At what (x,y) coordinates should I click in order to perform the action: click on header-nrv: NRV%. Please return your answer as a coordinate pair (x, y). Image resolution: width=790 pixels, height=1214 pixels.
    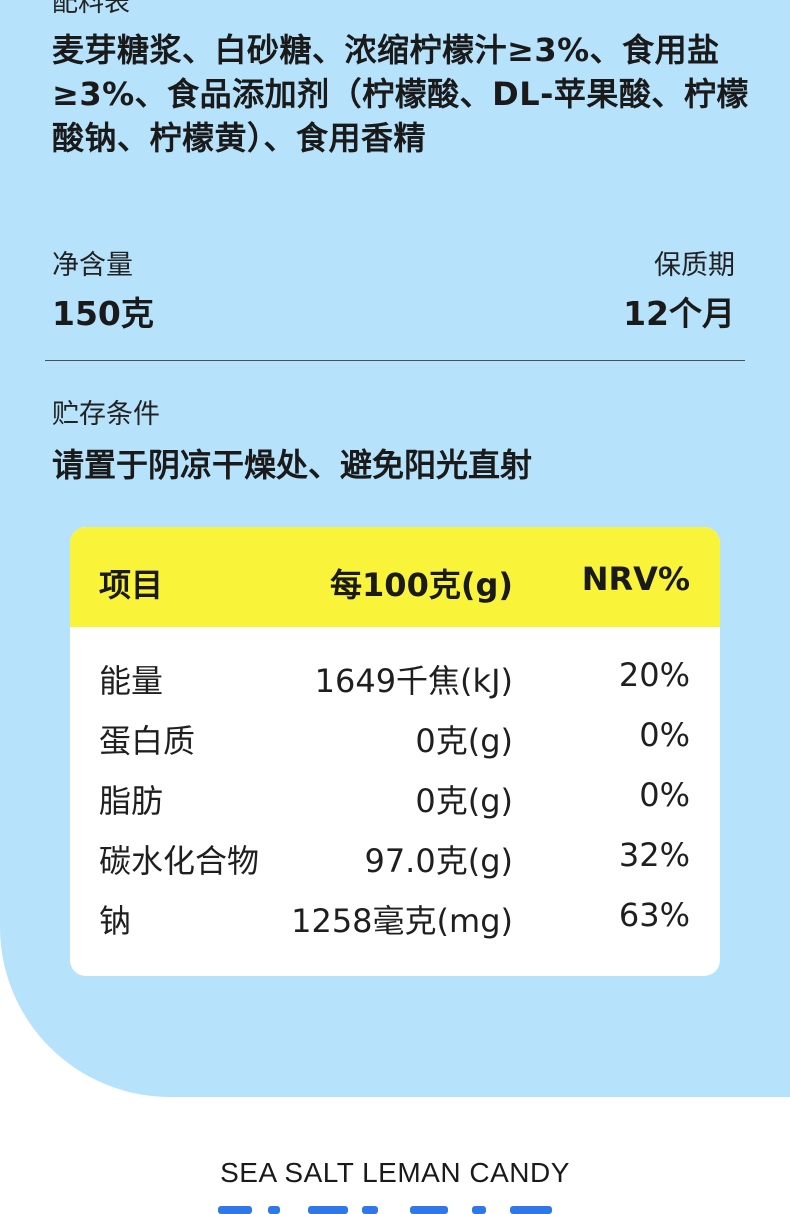
    Looking at the image, I should click on (635, 579).